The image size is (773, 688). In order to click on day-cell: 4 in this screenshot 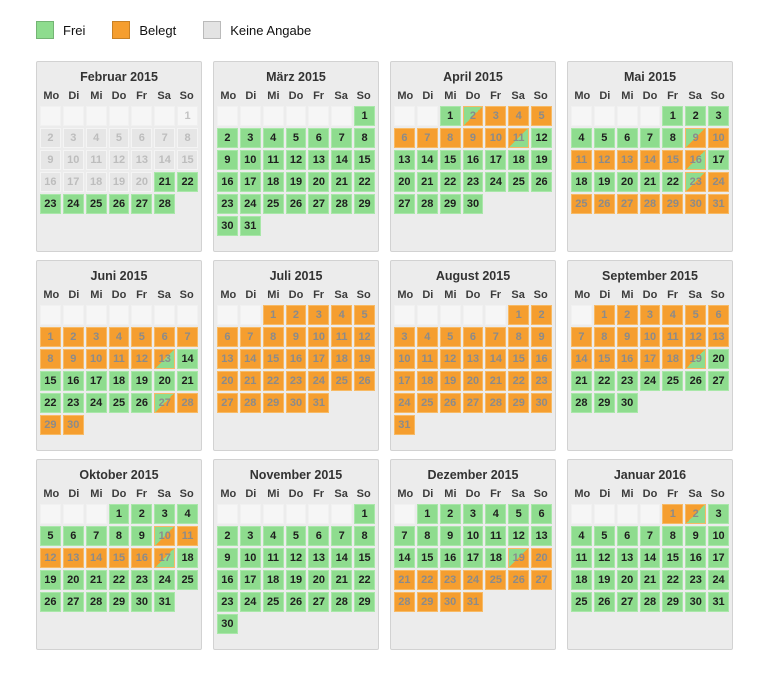, I will do `click(273, 536)`.